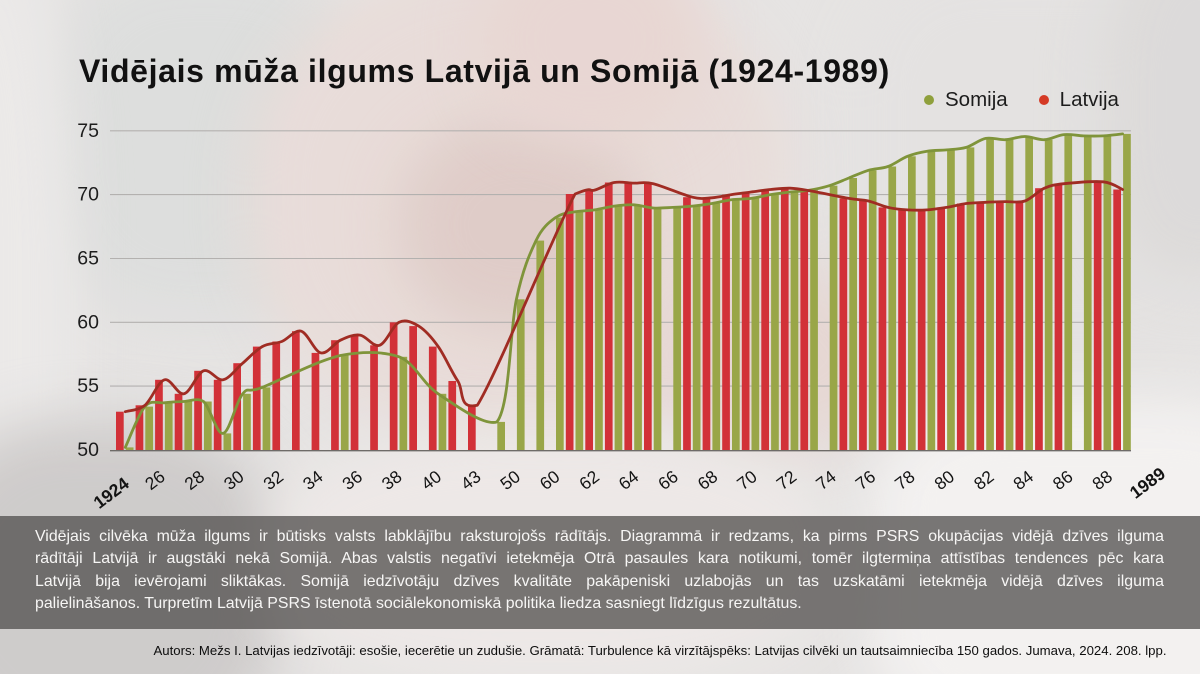 The height and width of the screenshot is (674, 1200). What do you see at coordinates (668, 480) in the screenshot?
I see `svg-text: 66` at bounding box center [668, 480].